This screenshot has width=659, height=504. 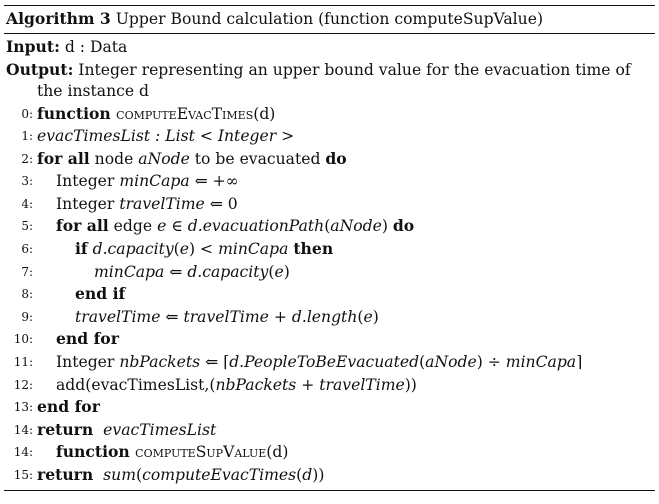 What do you see at coordinates (177, 226) in the screenshot?
I see `code-text: ∈` at bounding box center [177, 226].